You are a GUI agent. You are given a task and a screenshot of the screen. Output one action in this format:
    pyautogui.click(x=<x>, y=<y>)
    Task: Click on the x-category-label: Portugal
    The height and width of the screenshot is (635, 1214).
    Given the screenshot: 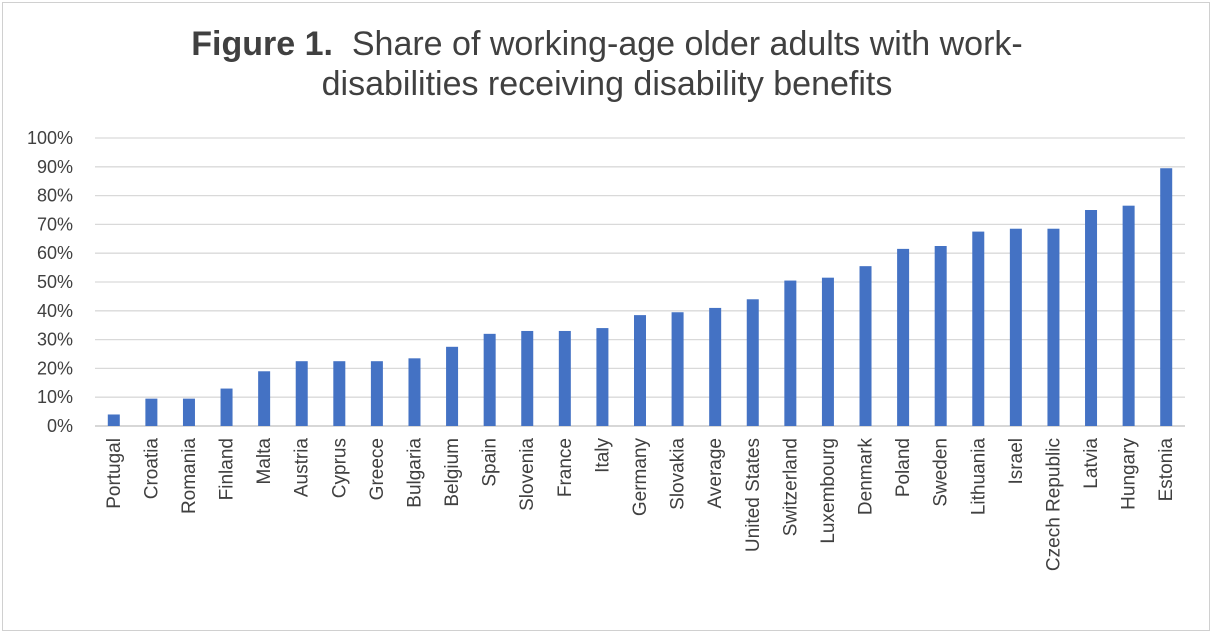 What is the action you would take?
    pyautogui.click(x=114, y=473)
    